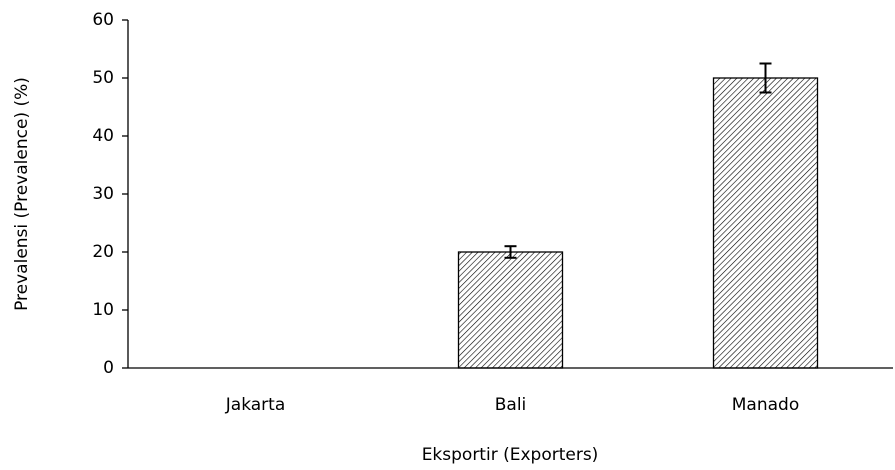  Describe the element at coordinates (255, 405) in the screenshot. I see `x-tick-label: Jakarta` at that location.